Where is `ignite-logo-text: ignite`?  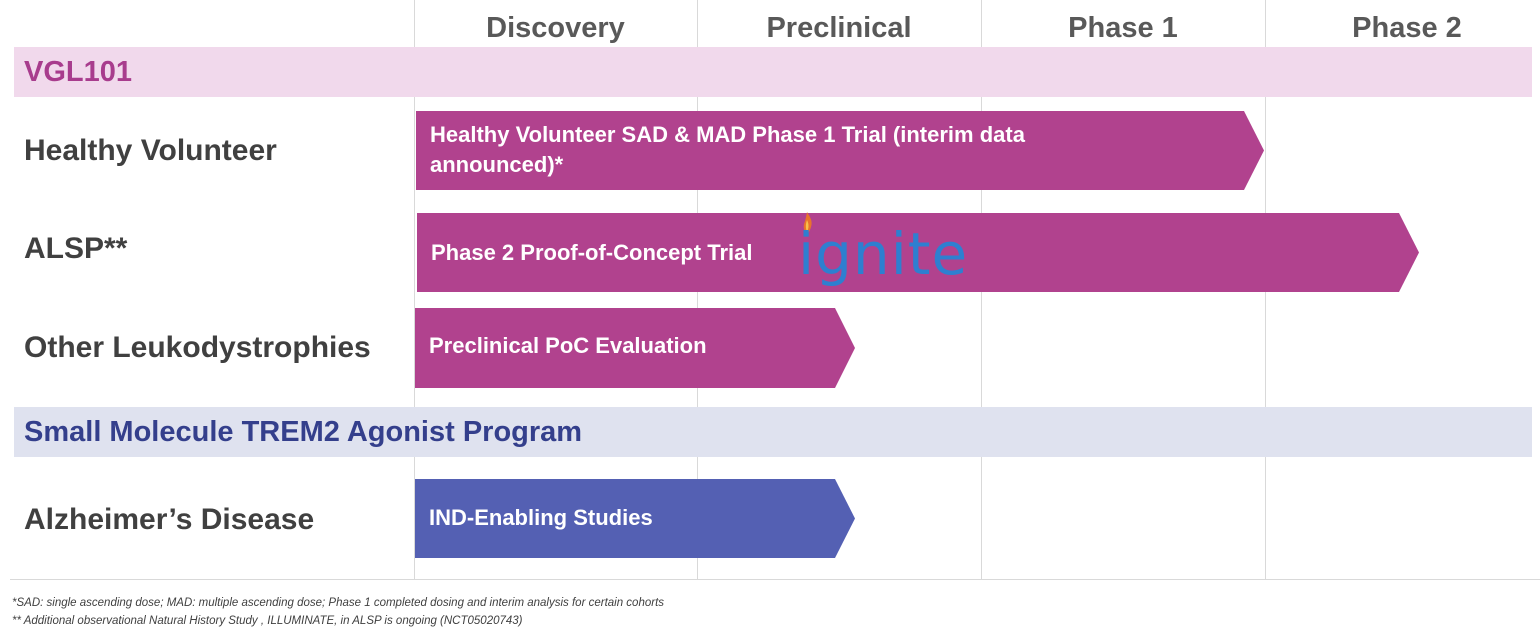
ignite-logo-text: ignite is located at coordinates (883, 254).